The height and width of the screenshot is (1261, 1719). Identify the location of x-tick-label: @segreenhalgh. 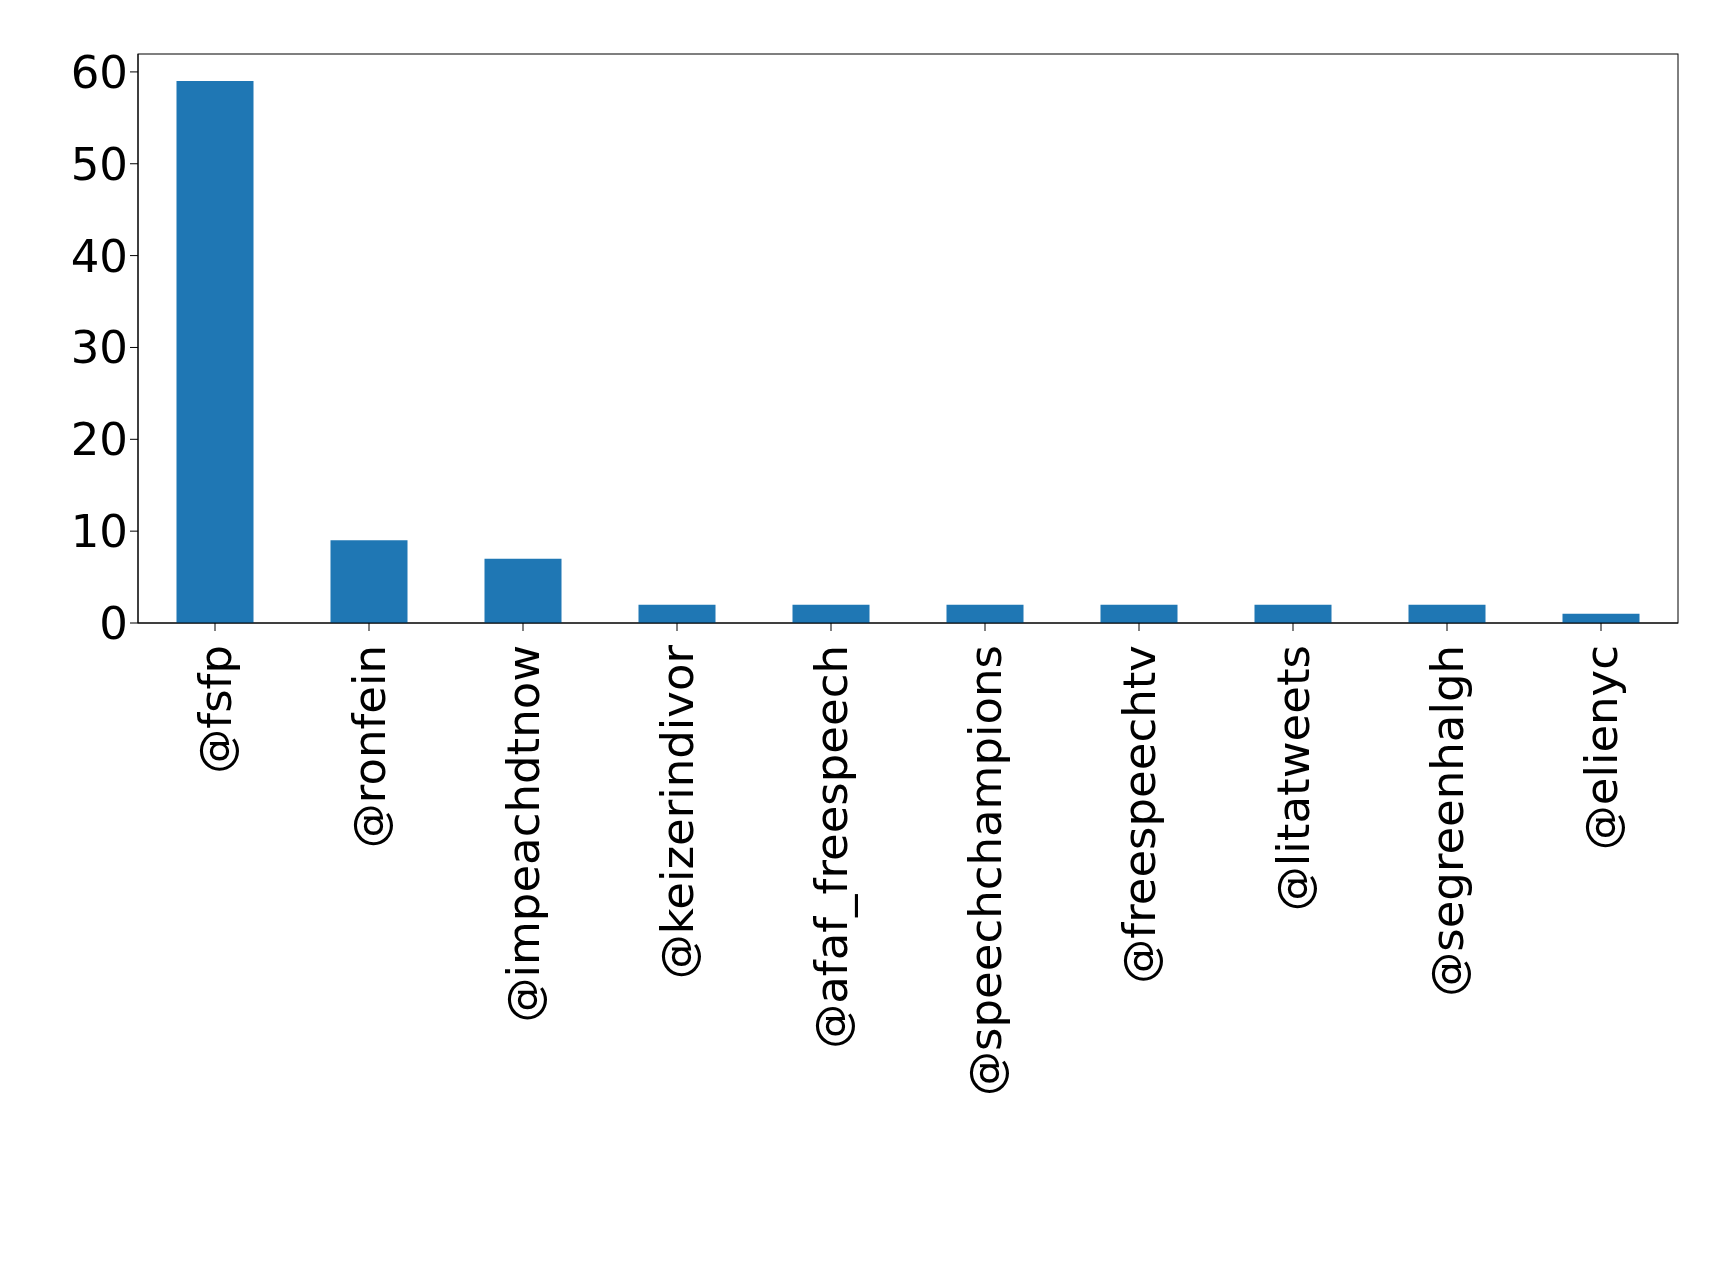
(1447, 821).